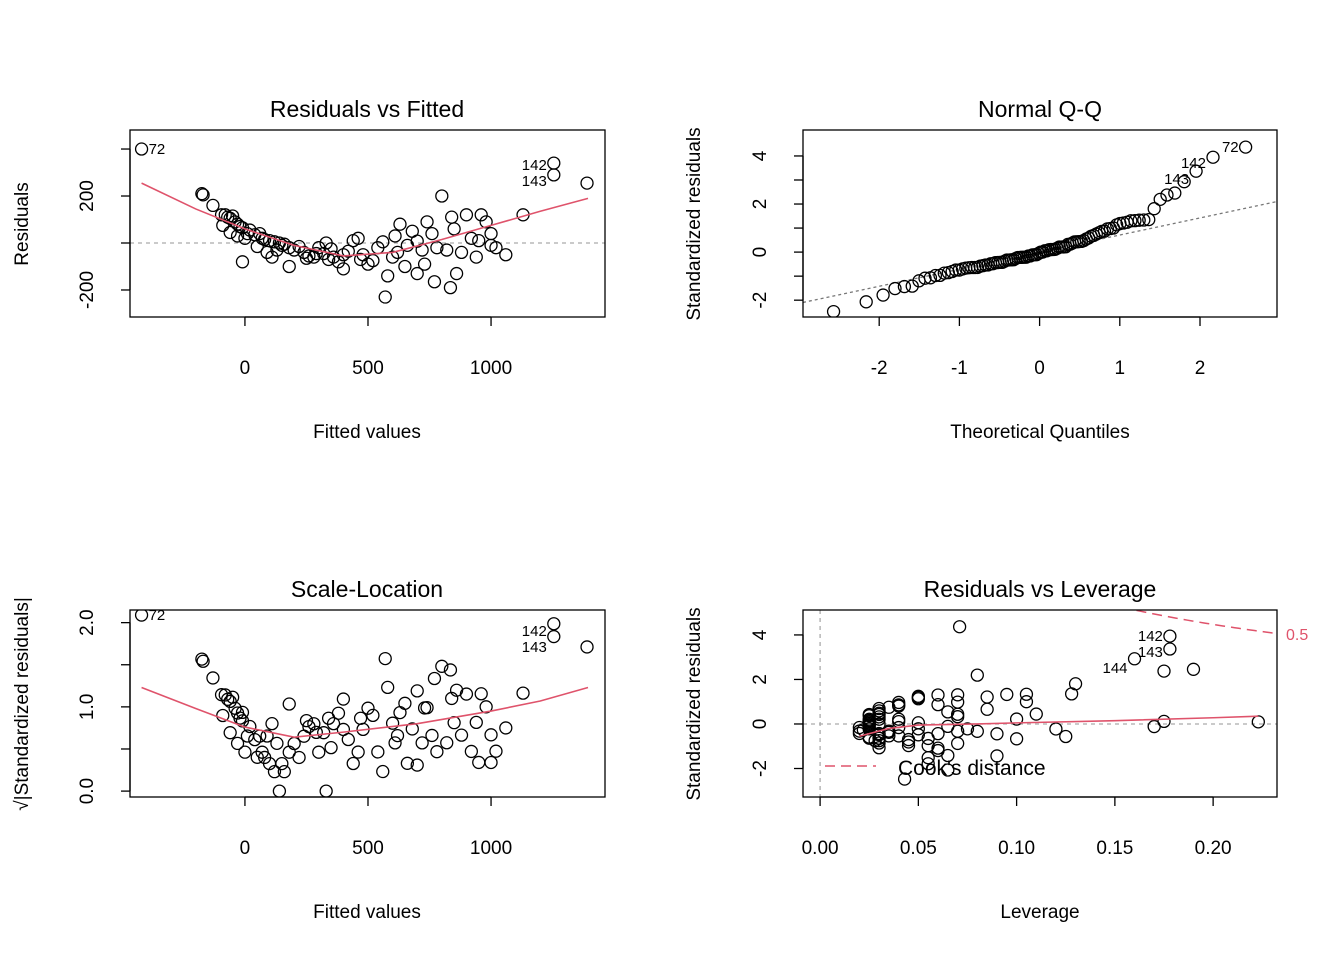 The image size is (1344, 960). Describe the element at coordinates (367, 589) in the screenshot. I see `chart-title: Scale-Location` at that location.